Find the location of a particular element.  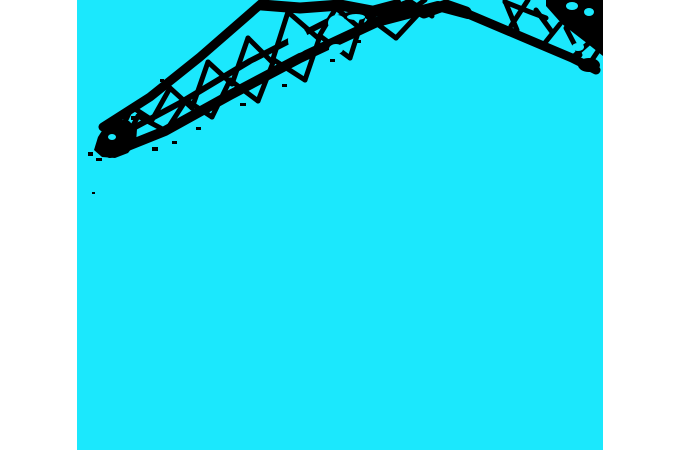

sky-speck is located at coordinates (93, 193).